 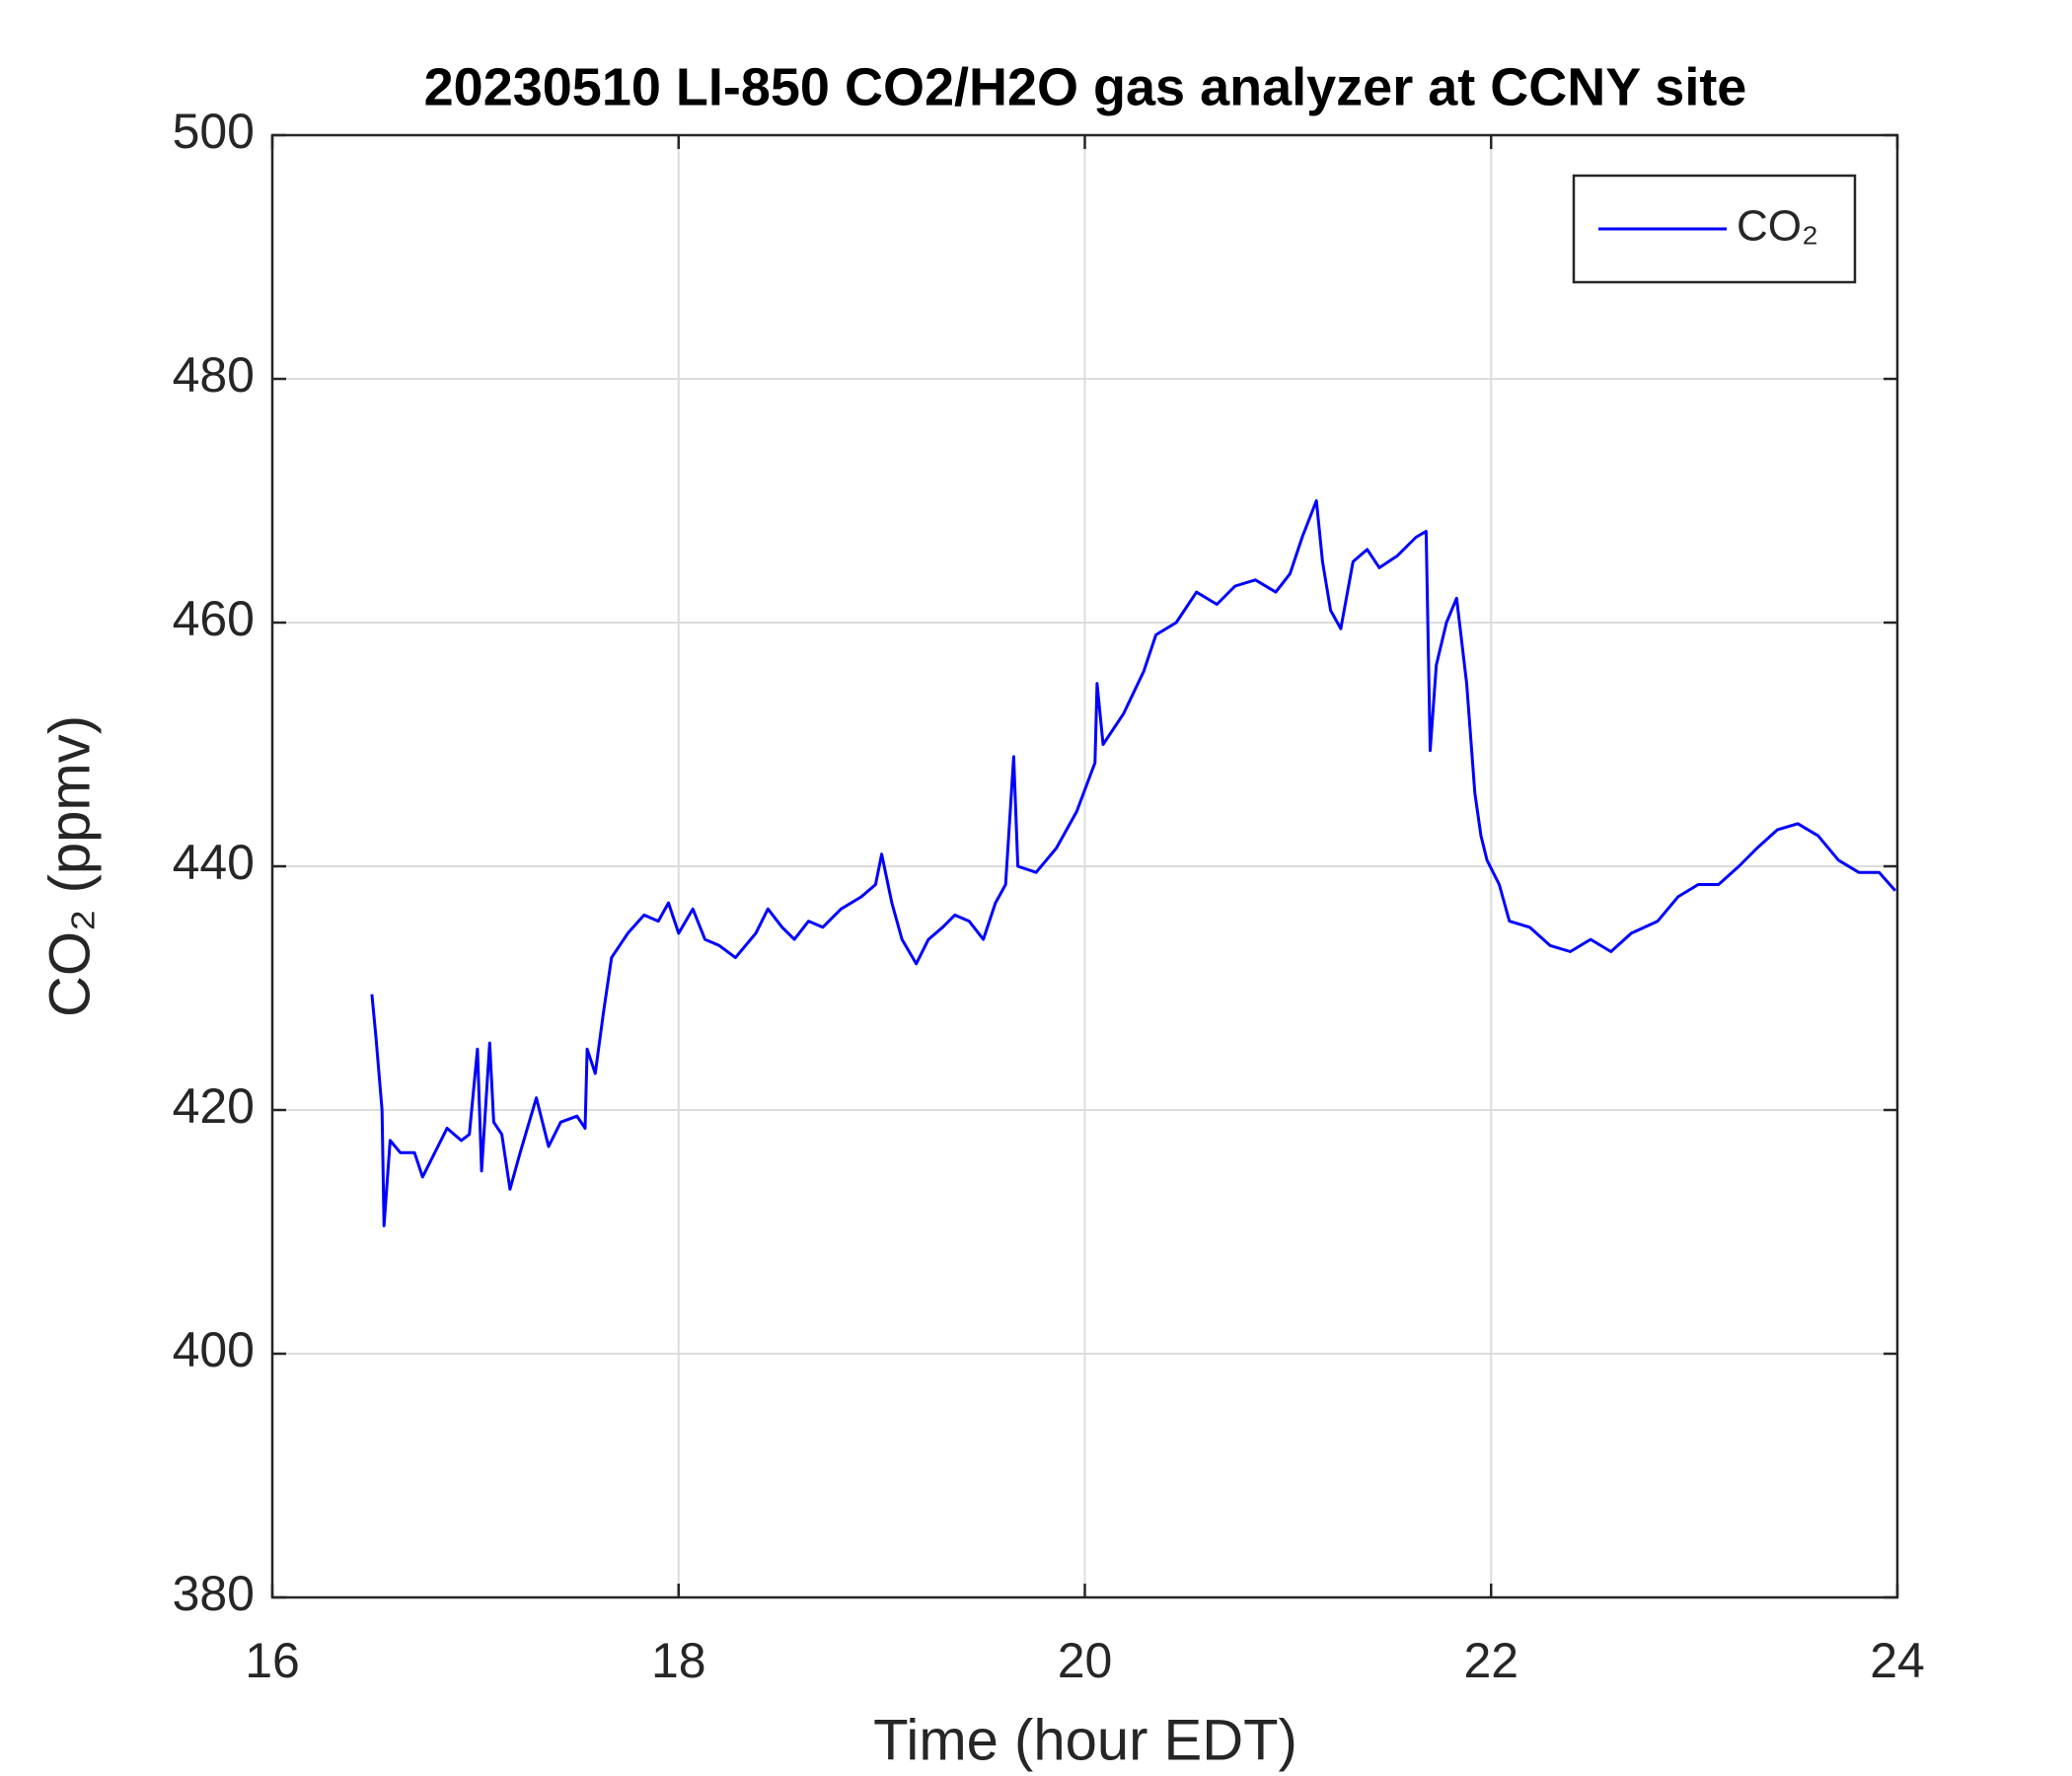 What do you see at coordinates (214, 131) in the screenshot?
I see `y-tick-label: 500` at bounding box center [214, 131].